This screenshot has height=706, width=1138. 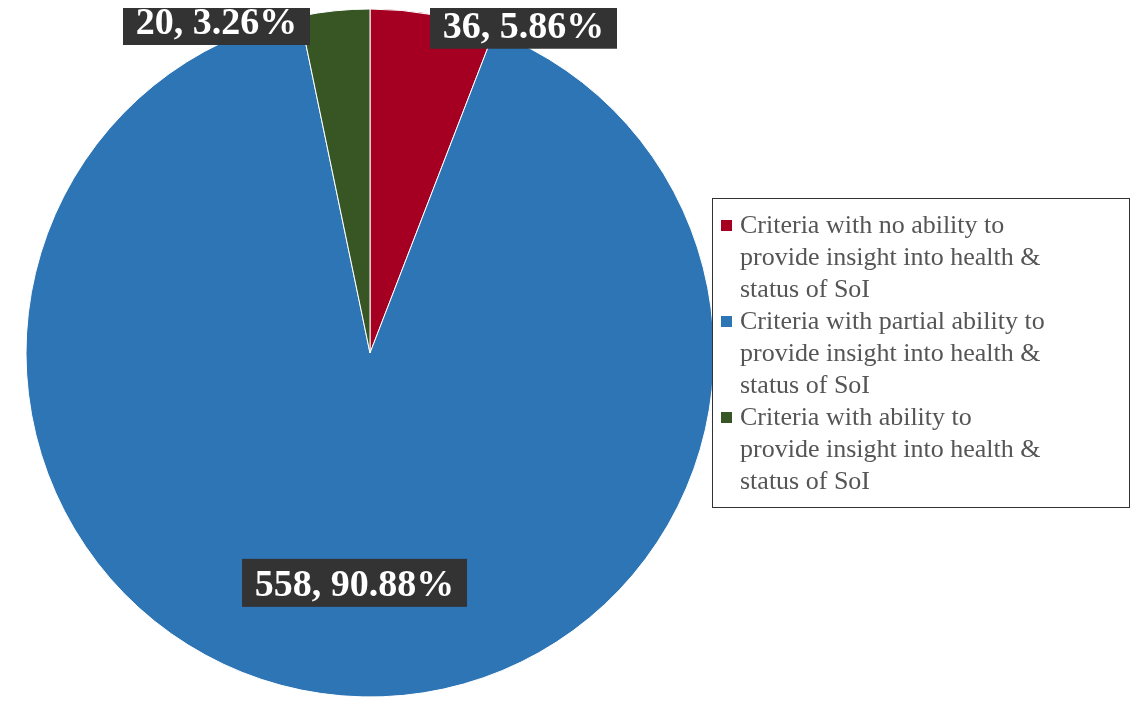 I want to click on legend-label: Criteria with ability to provide insight into health & status of SoI, so click(x=891, y=449).